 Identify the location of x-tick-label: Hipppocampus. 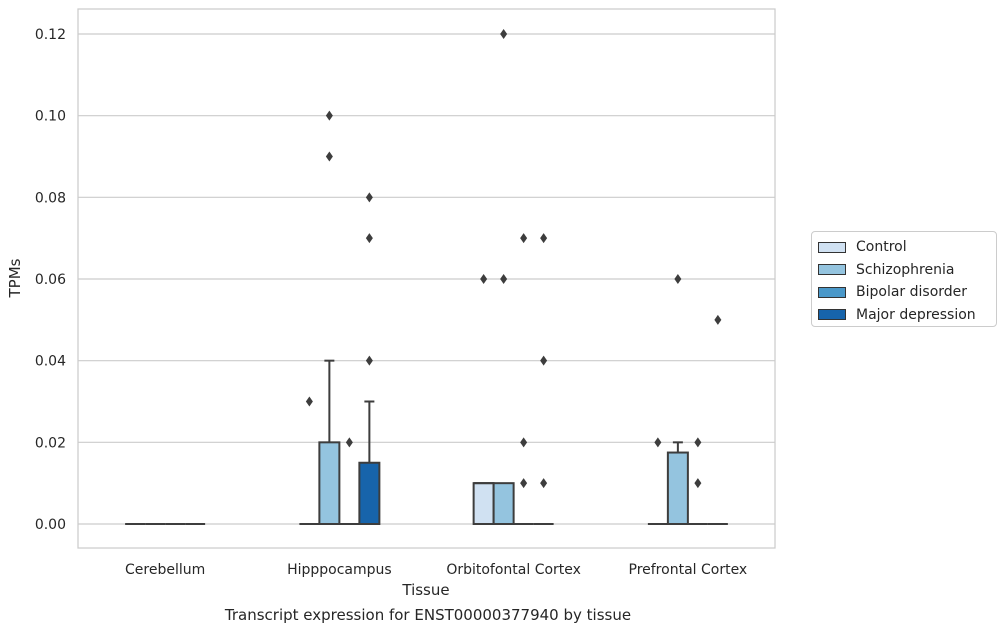
(339, 570).